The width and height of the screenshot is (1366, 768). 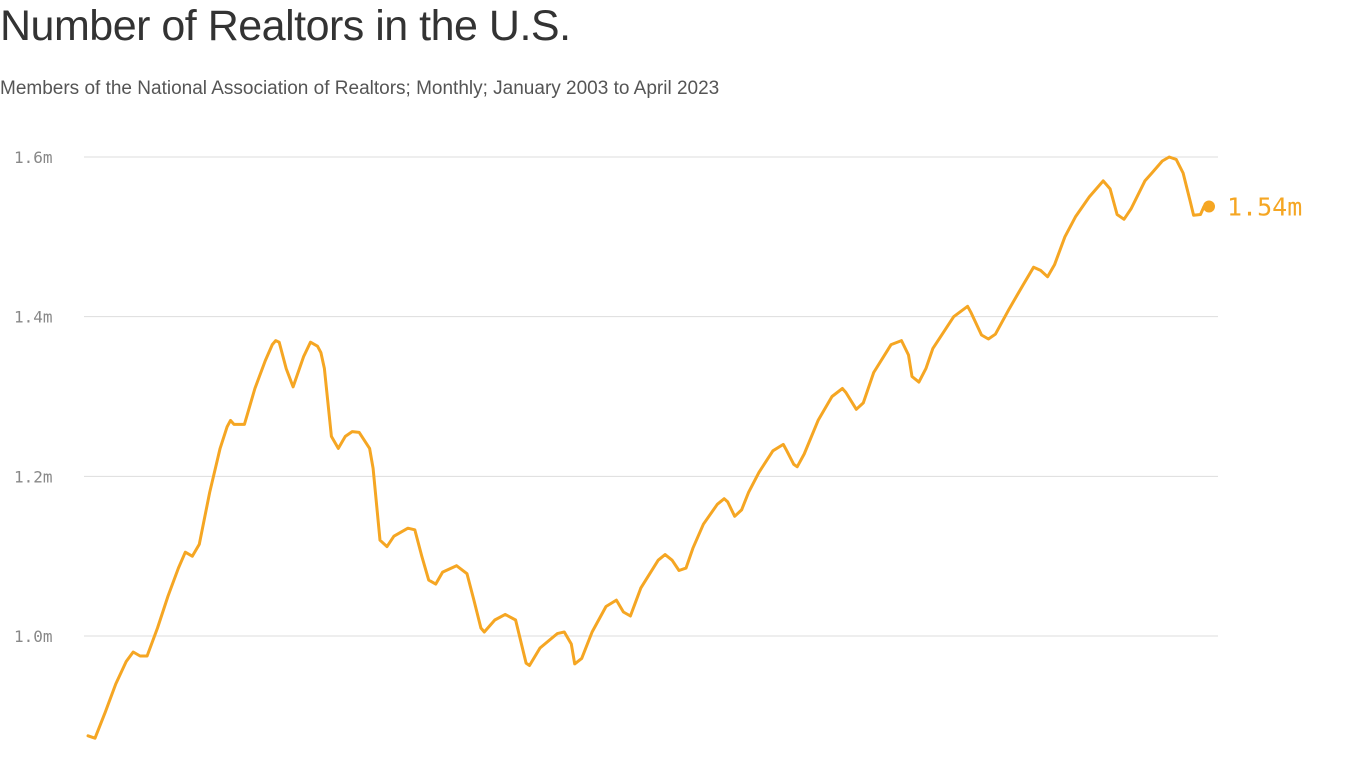 I want to click on chart-title: Number of Realtors in the U.S., so click(x=285, y=26).